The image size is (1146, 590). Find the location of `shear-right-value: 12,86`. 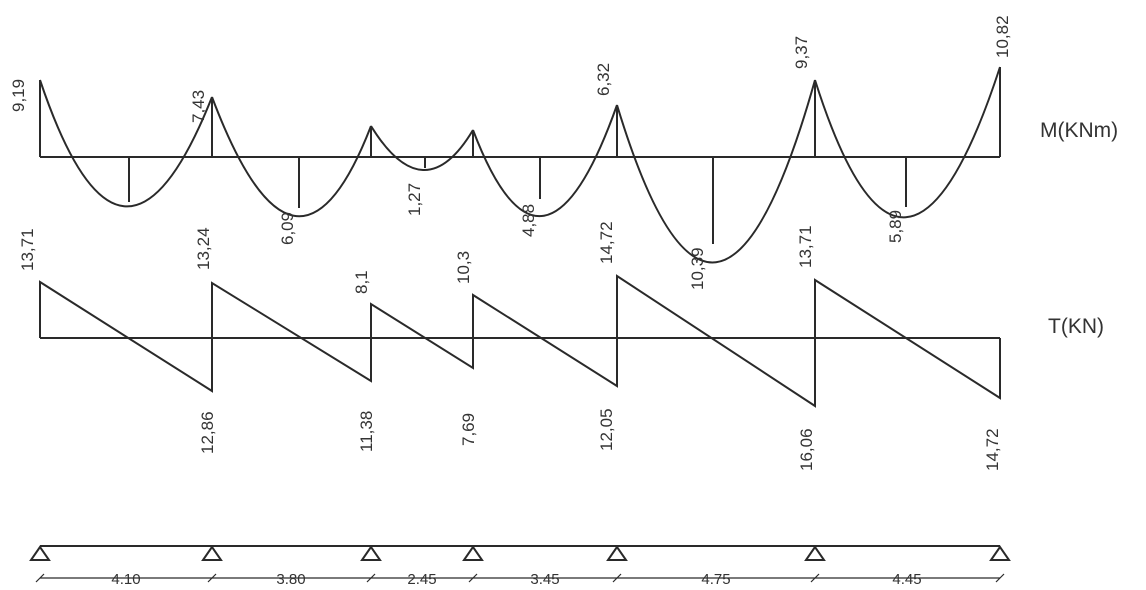

shear-right-value: 12,86 is located at coordinates (207, 432).